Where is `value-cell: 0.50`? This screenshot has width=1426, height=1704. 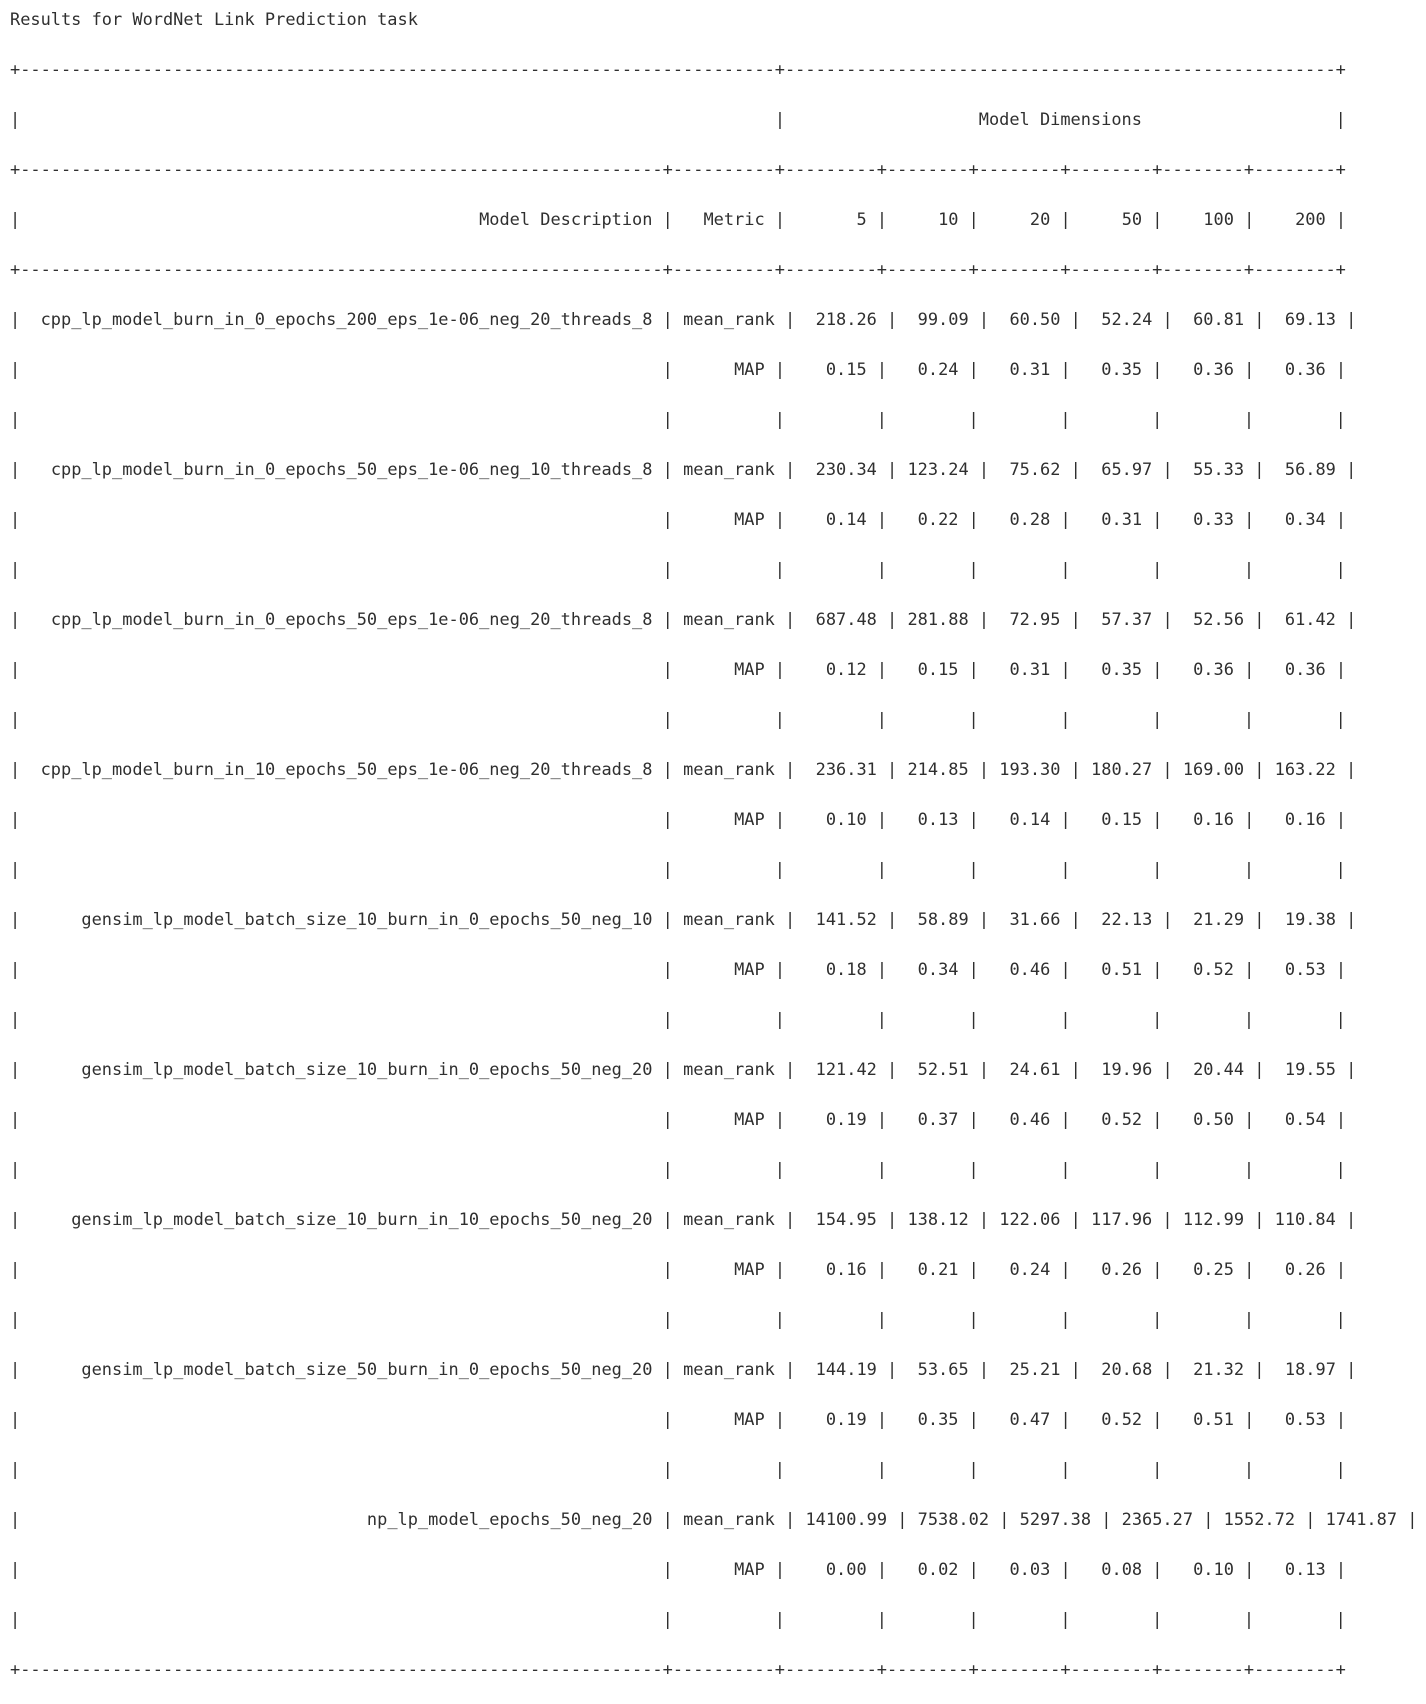
value-cell: 0.50 is located at coordinates (1213, 1119).